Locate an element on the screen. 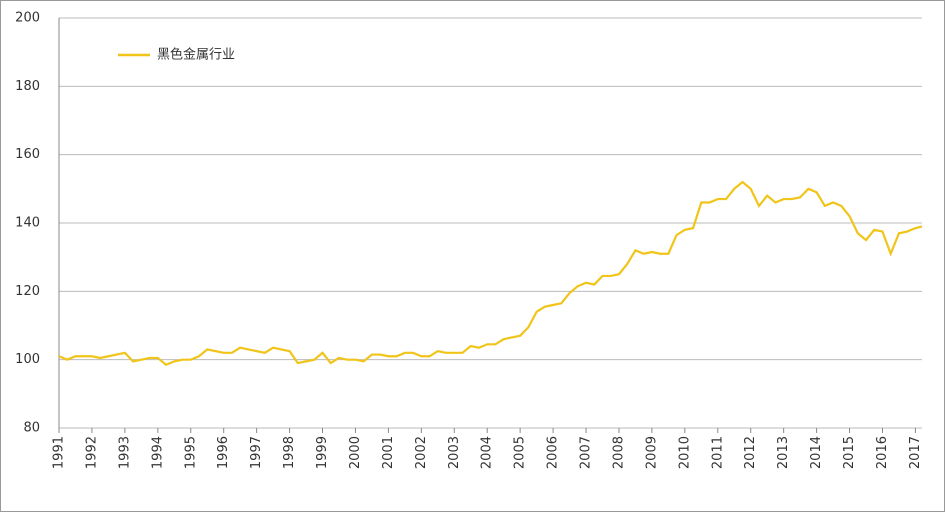 The image size is (945, 516). x-tick-label: 1995 is located at coordinates (190, 452).